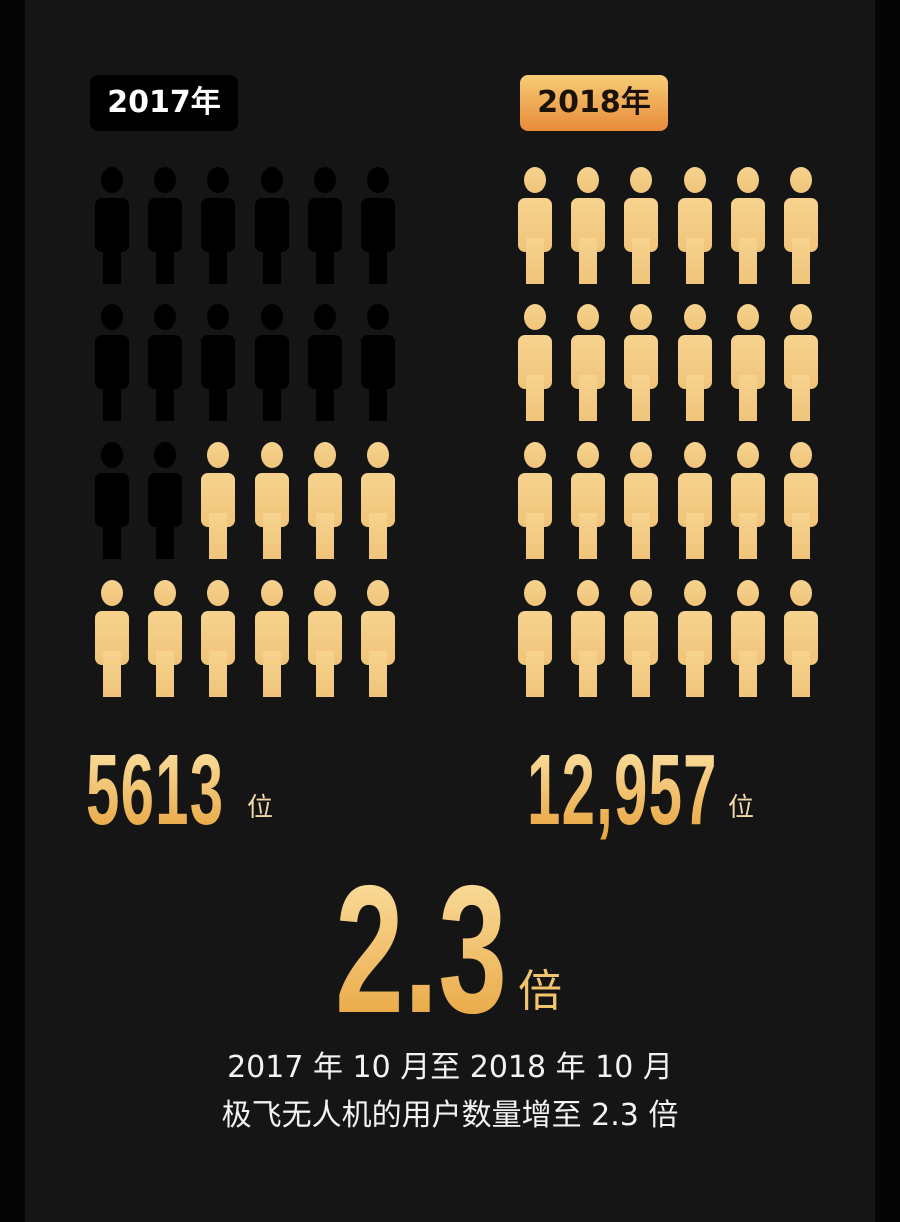 The image size is (900, 1222). I want to click on unit-2017: 位, so click(260, 808).